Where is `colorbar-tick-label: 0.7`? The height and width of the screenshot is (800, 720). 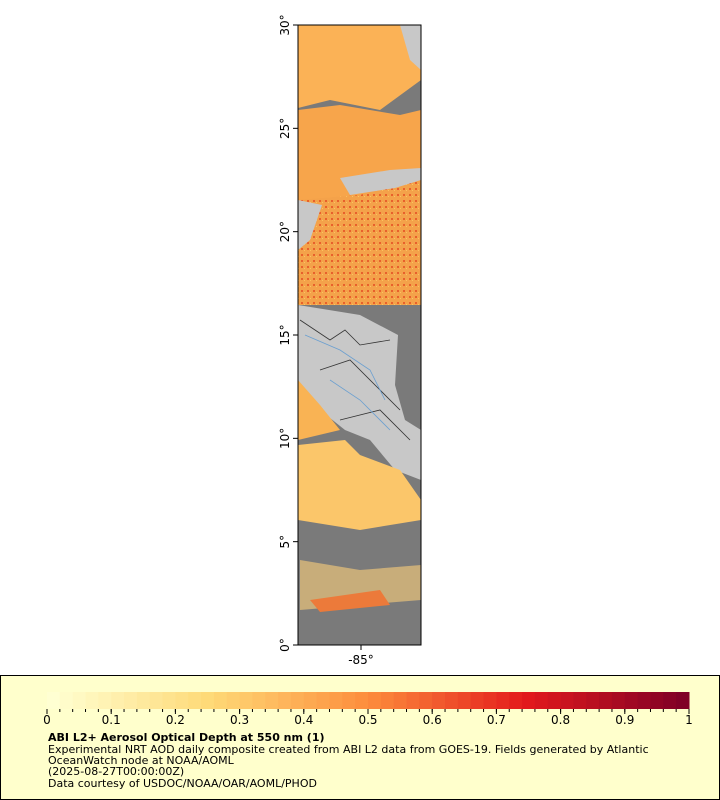 colorbar-tick-label: 0.7 is located at coordinates (496, 720).